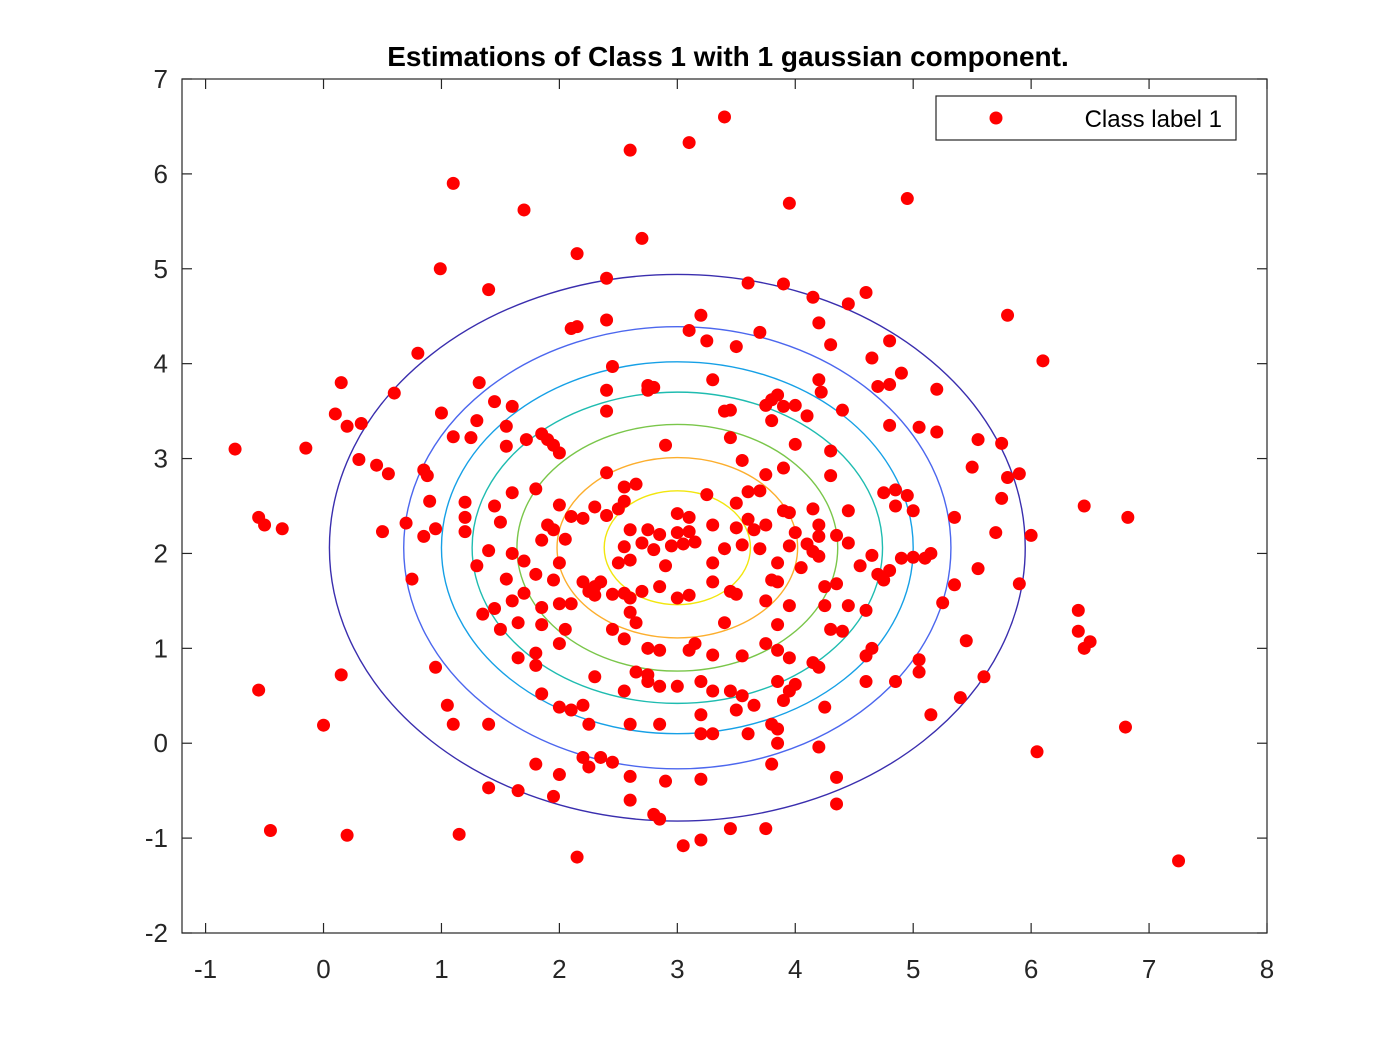 The image size is (1400, 1050). I want to click on x-tick-label: 7, so click(1149, 969).